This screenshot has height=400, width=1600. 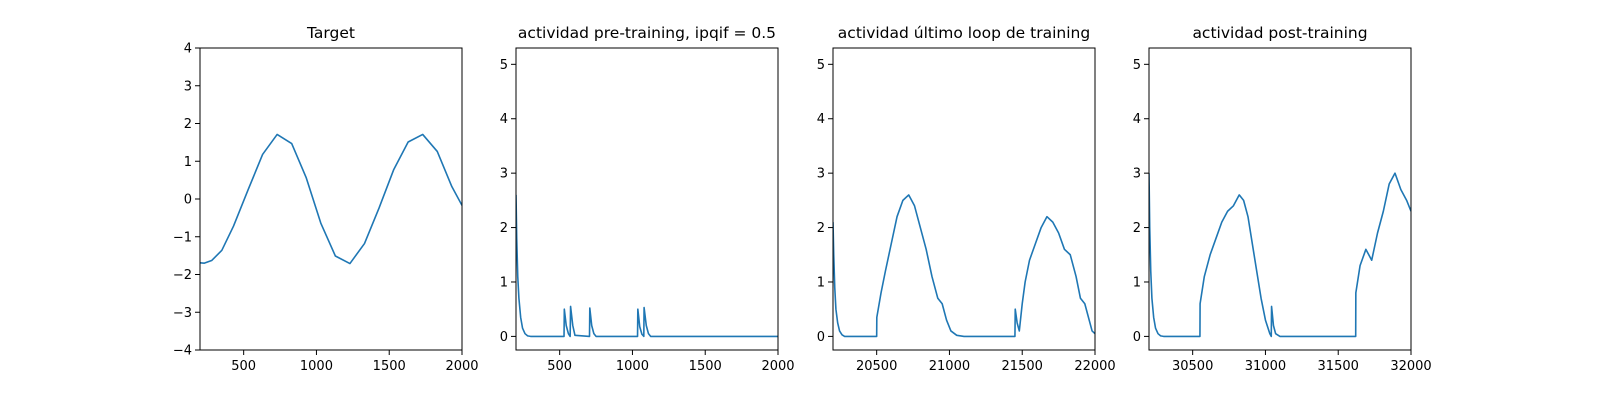 I want to click on y-tick-label: −3, so click(x=182, y=313).